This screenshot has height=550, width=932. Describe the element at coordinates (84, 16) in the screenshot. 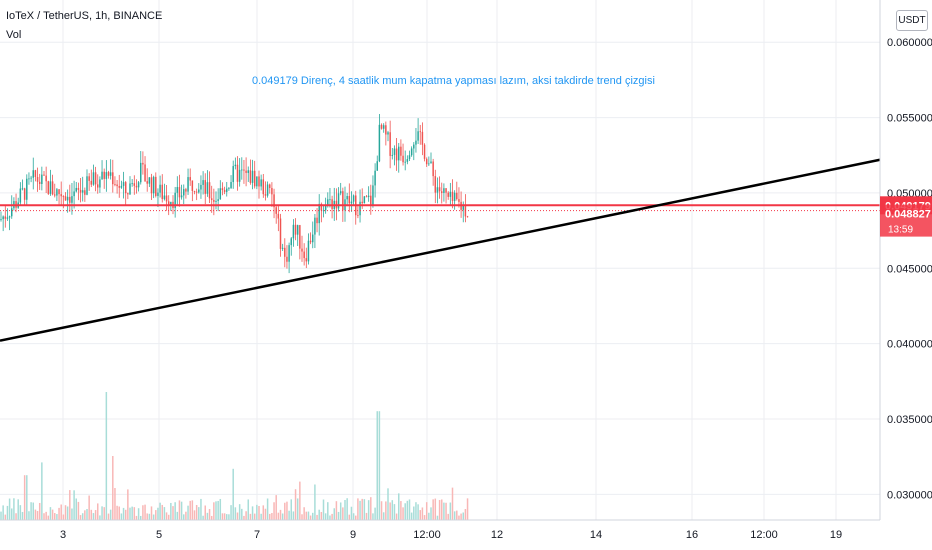

I see `symbol-title: IoTeX / TetherUS, 1h, BINANCE` at that location.